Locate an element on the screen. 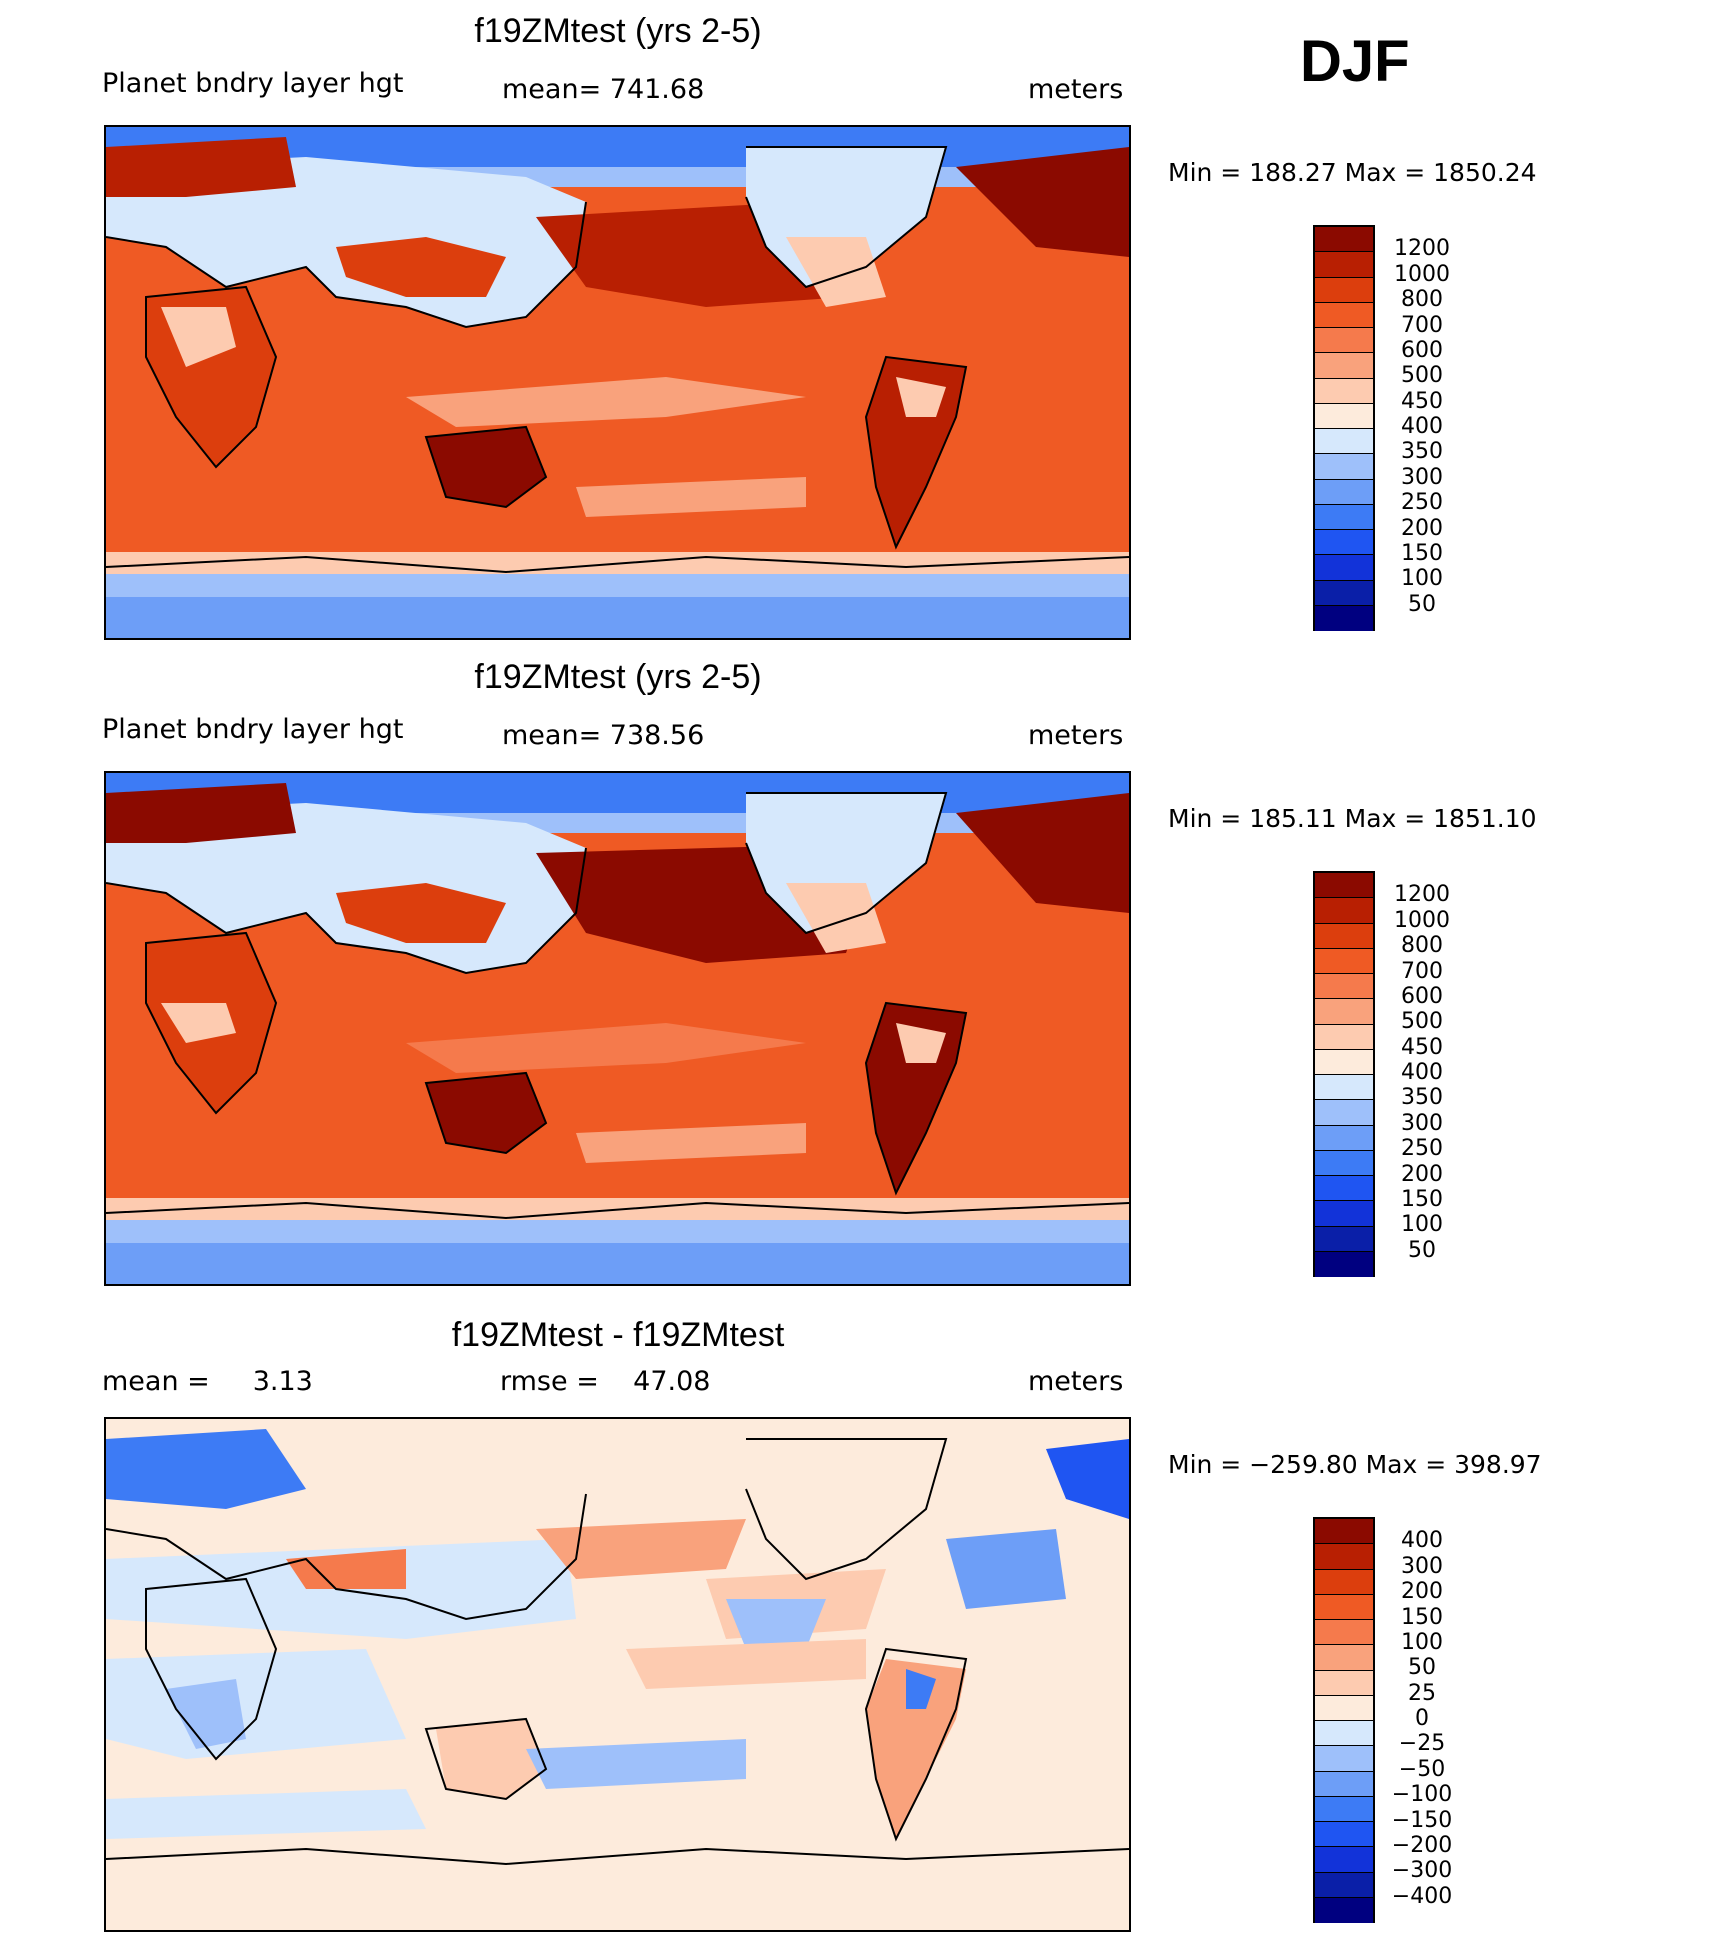  colorbar-tick-label: −50 is located at coordinates (1422, 1769).